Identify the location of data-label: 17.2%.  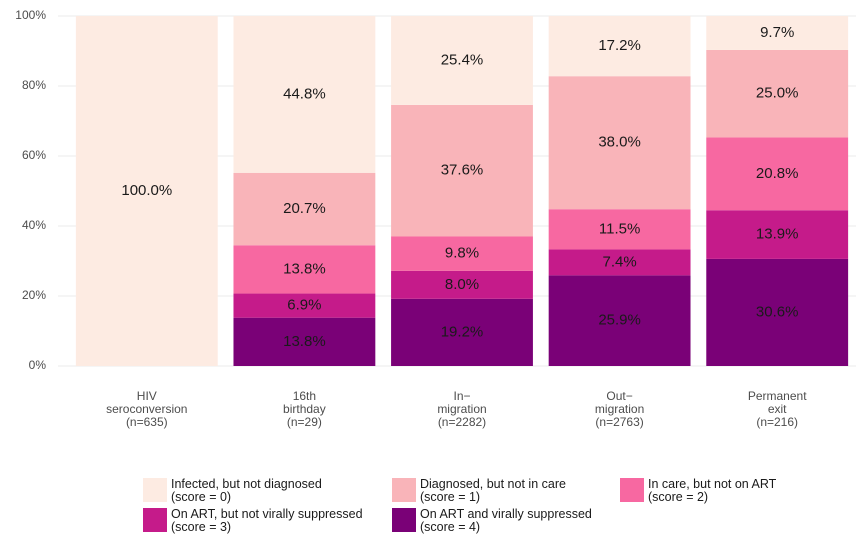
(619, 45).